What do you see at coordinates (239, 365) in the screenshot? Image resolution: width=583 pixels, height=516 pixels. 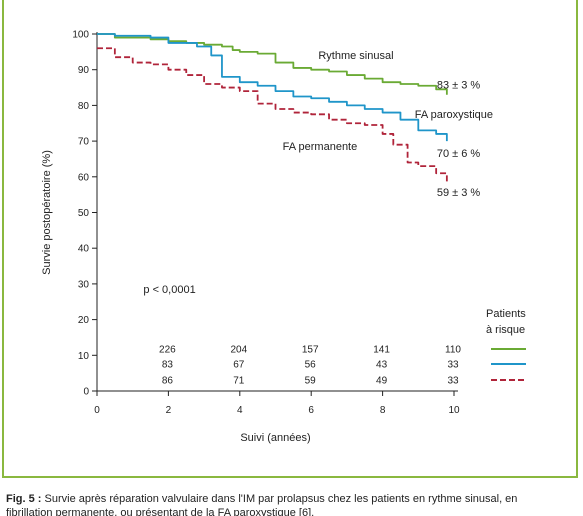 I see `risk-value: 67` at bounding box center [239, 365].